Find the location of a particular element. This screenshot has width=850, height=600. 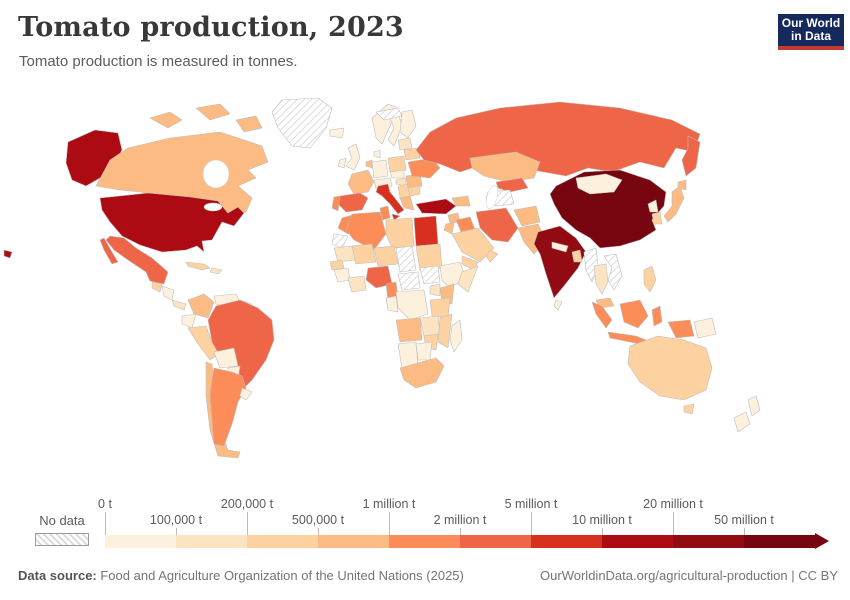

country-bangladesh is located at coordinates (577, 256).